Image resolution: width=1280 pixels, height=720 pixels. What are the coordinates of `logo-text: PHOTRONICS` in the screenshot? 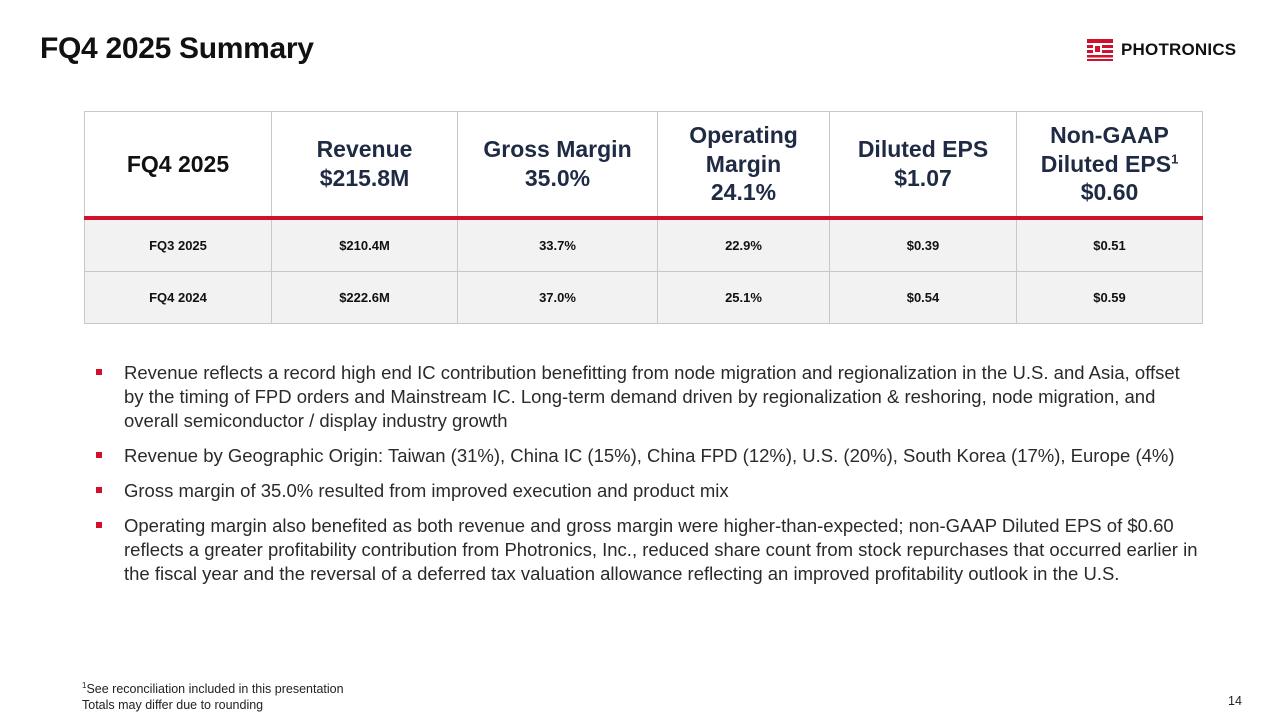 It's located at (1179, 49).